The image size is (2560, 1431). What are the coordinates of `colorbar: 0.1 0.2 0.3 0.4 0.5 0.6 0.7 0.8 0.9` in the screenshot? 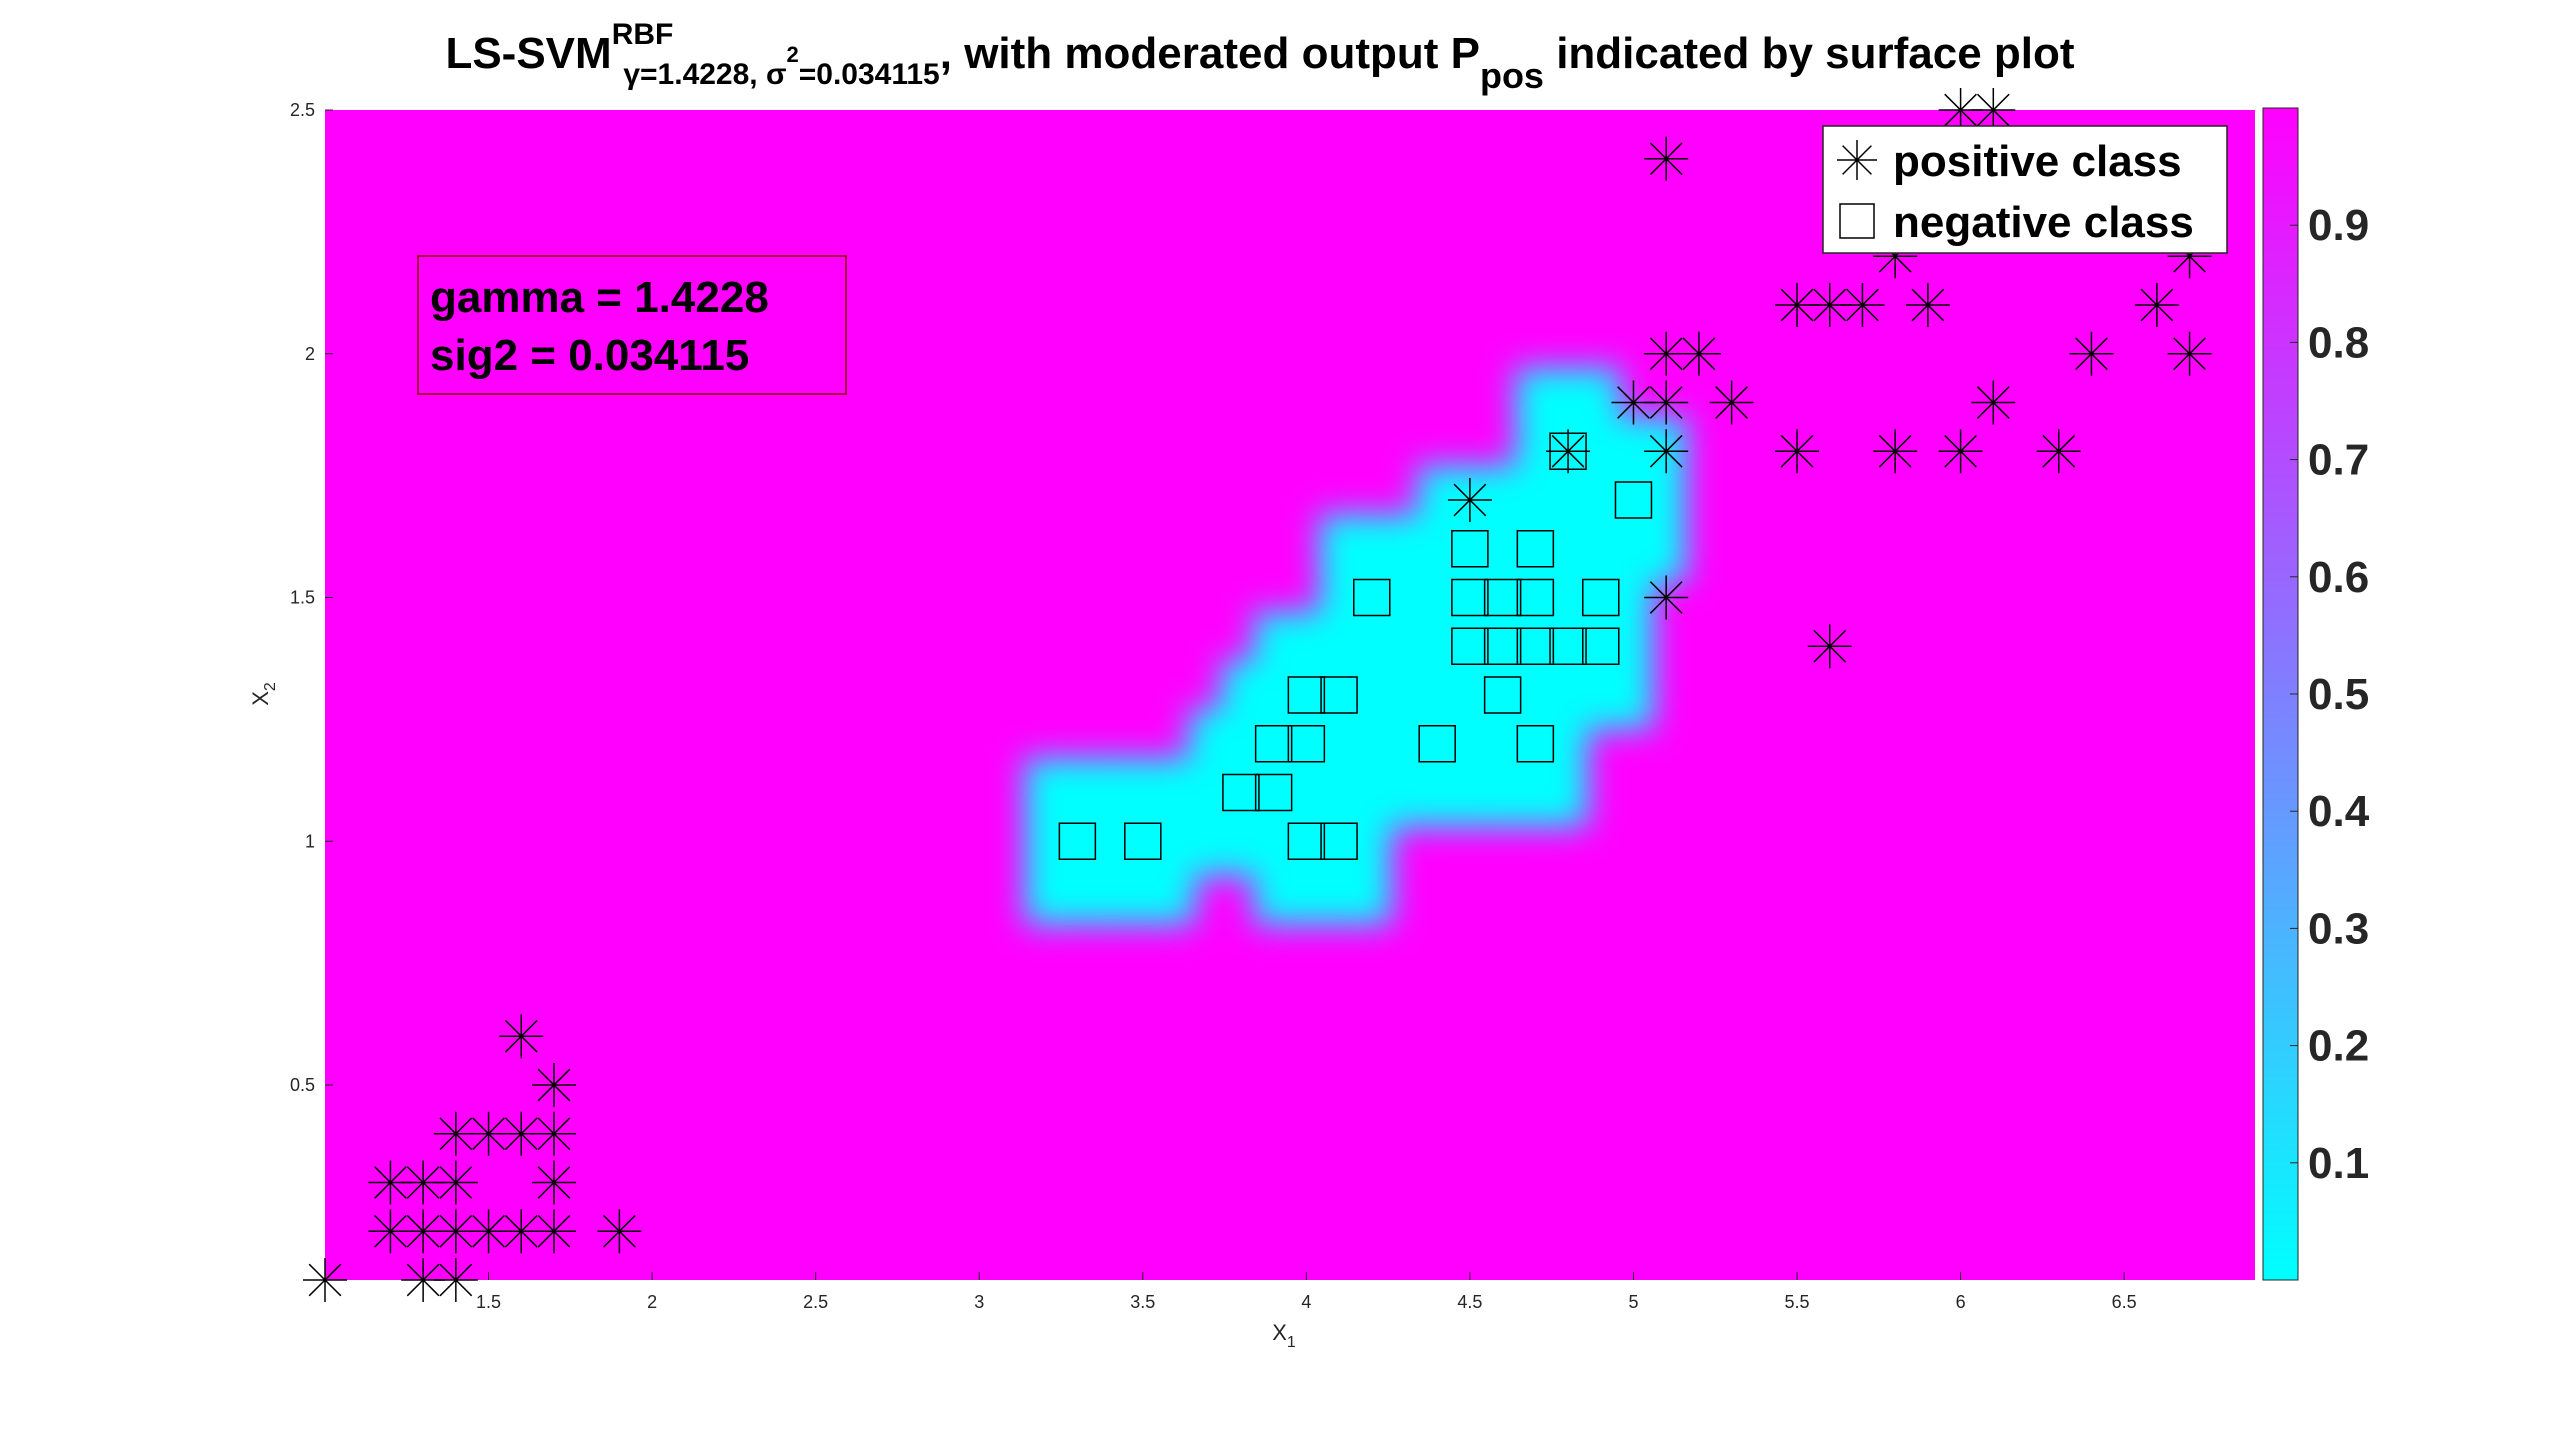 It's located at (2316, 694).